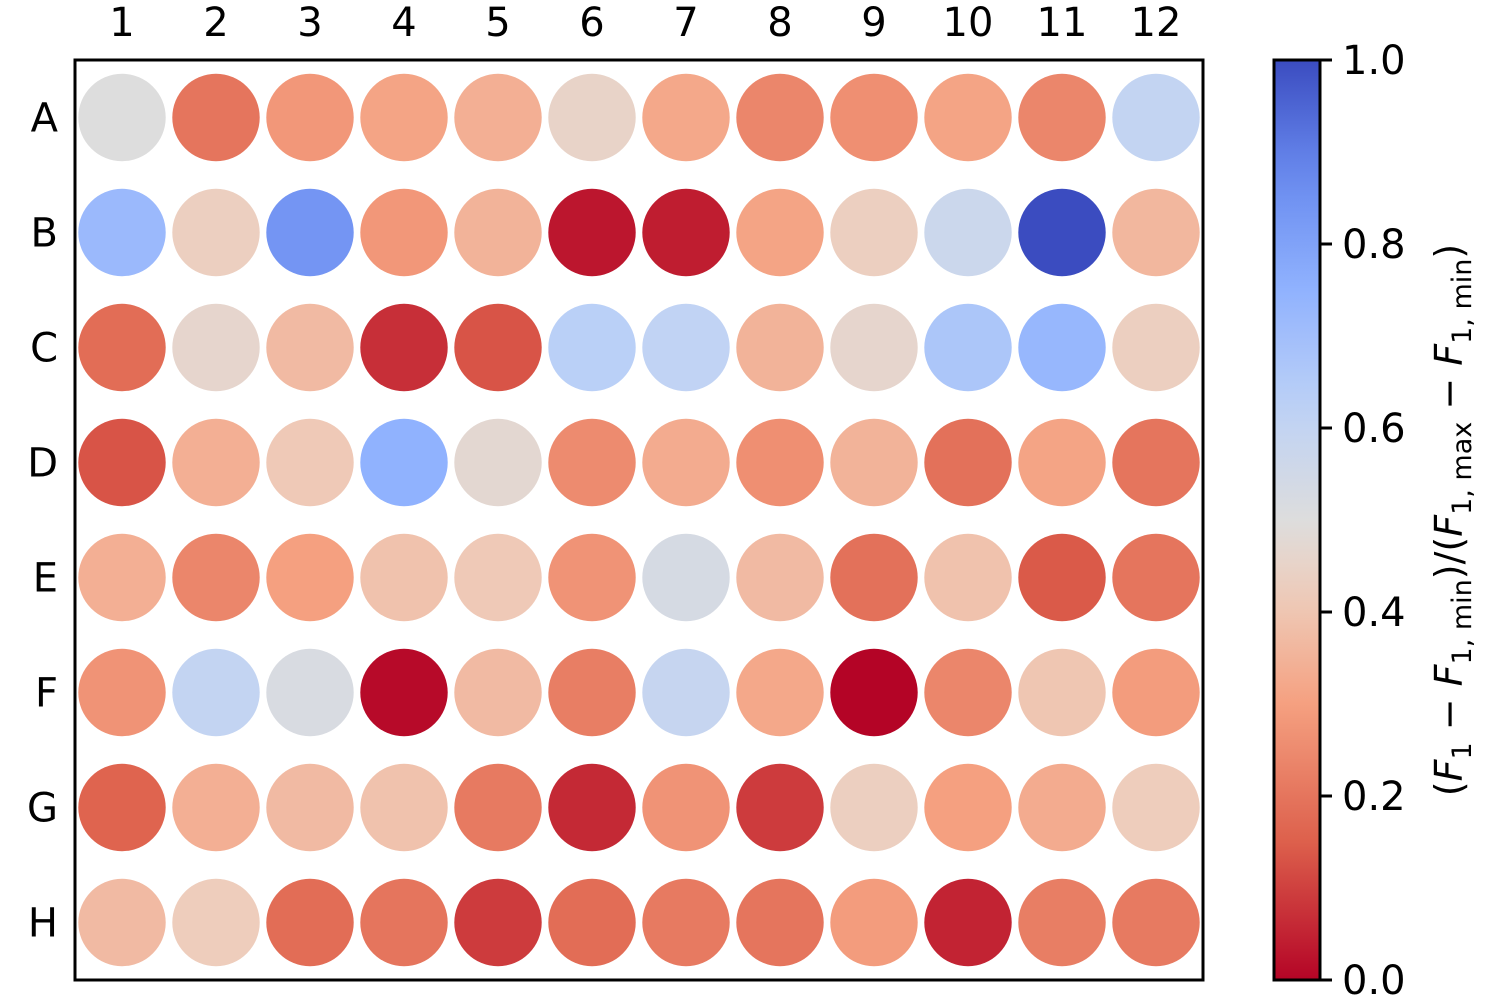 Image resolution: width=1500 pixels, height=1000 pixels. I want to click on colorbar-tick-label: 0.6, so click(1374, 429).